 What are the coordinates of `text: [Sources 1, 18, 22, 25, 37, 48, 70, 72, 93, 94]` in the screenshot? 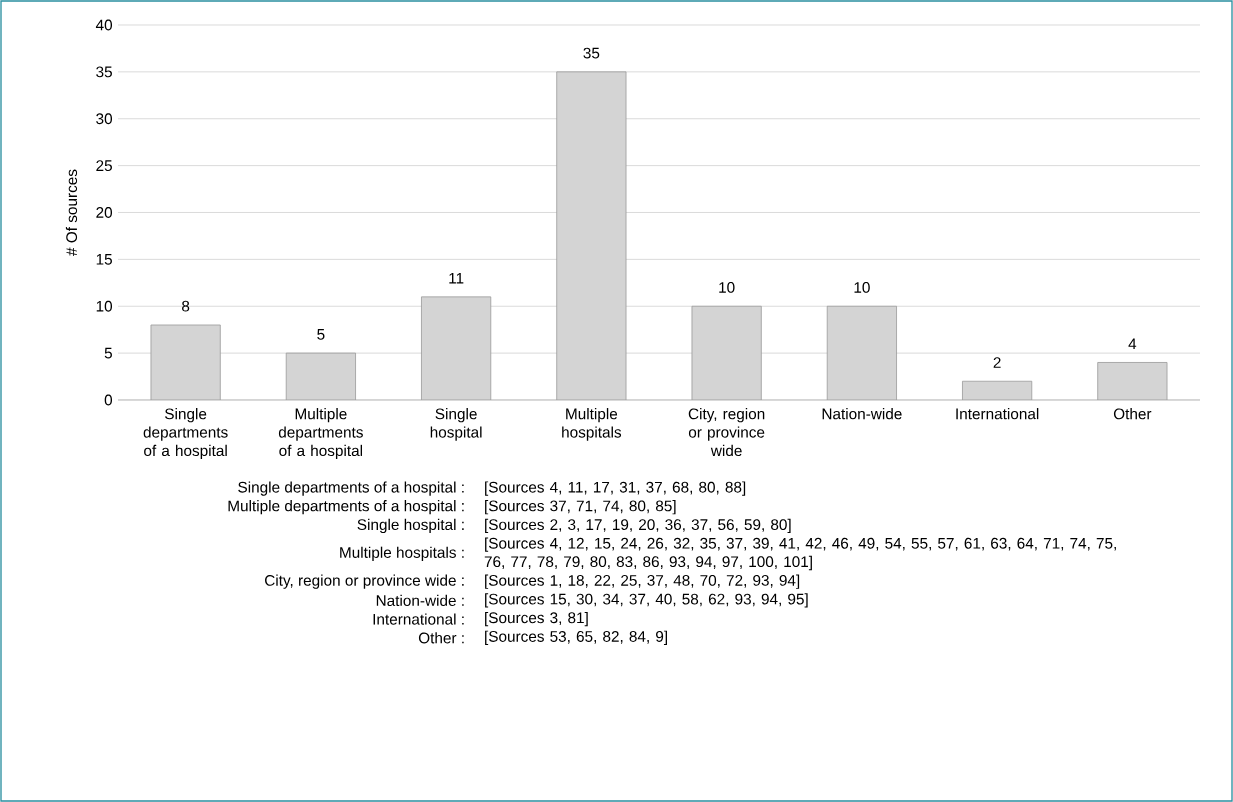 It's located at (642, 581).